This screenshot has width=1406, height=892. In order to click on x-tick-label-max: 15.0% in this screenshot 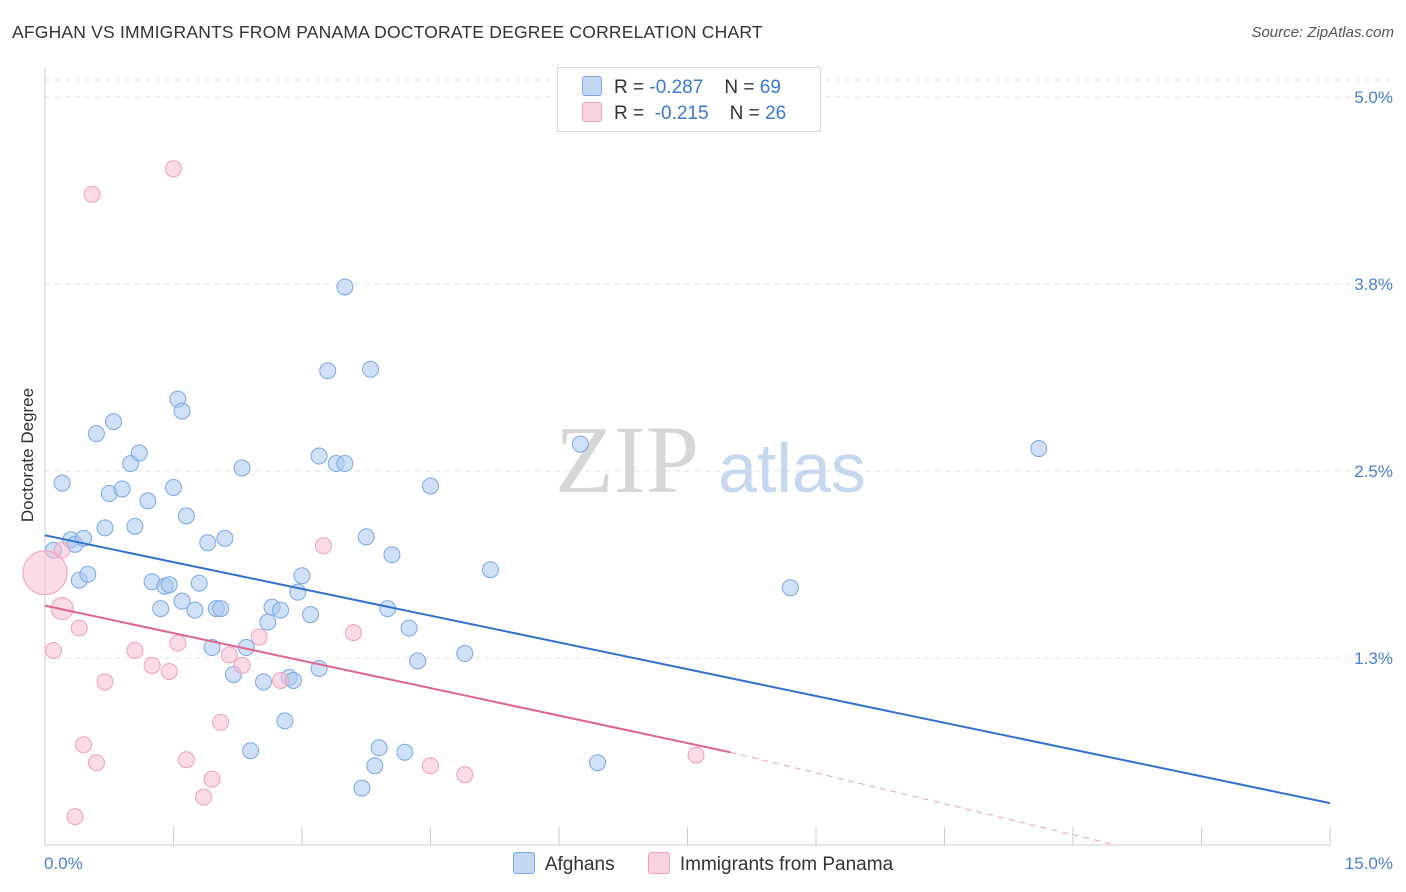, I will do `click(1369, 863)`.